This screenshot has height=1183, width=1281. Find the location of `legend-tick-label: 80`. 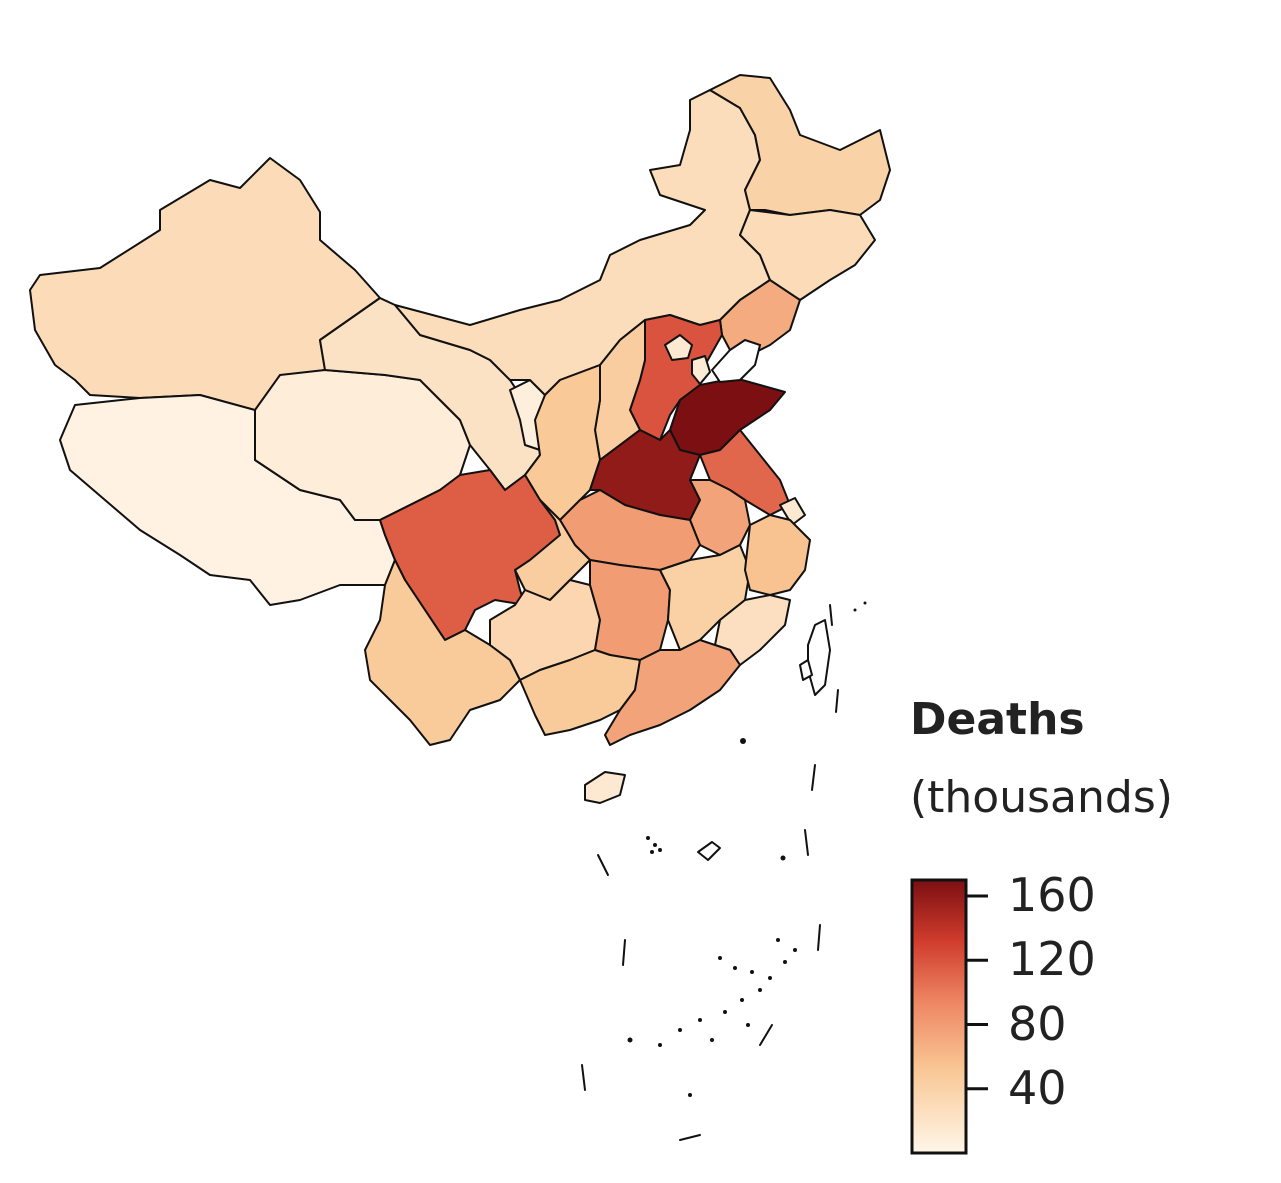

legend-tick-label: 80 is located at coordinates (1037, 1023).